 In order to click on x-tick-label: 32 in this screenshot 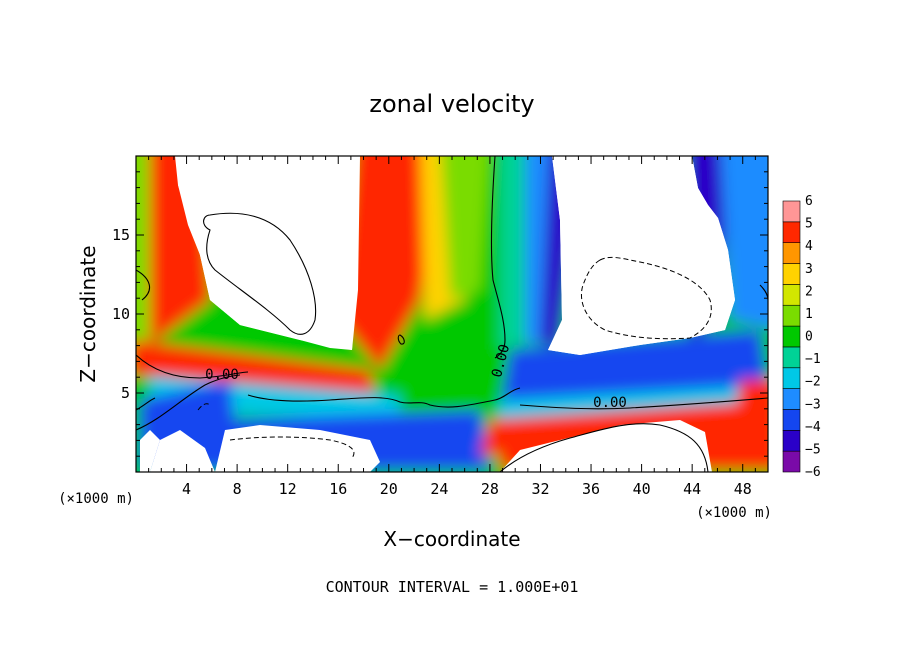, I will do `click(540, 489)`.